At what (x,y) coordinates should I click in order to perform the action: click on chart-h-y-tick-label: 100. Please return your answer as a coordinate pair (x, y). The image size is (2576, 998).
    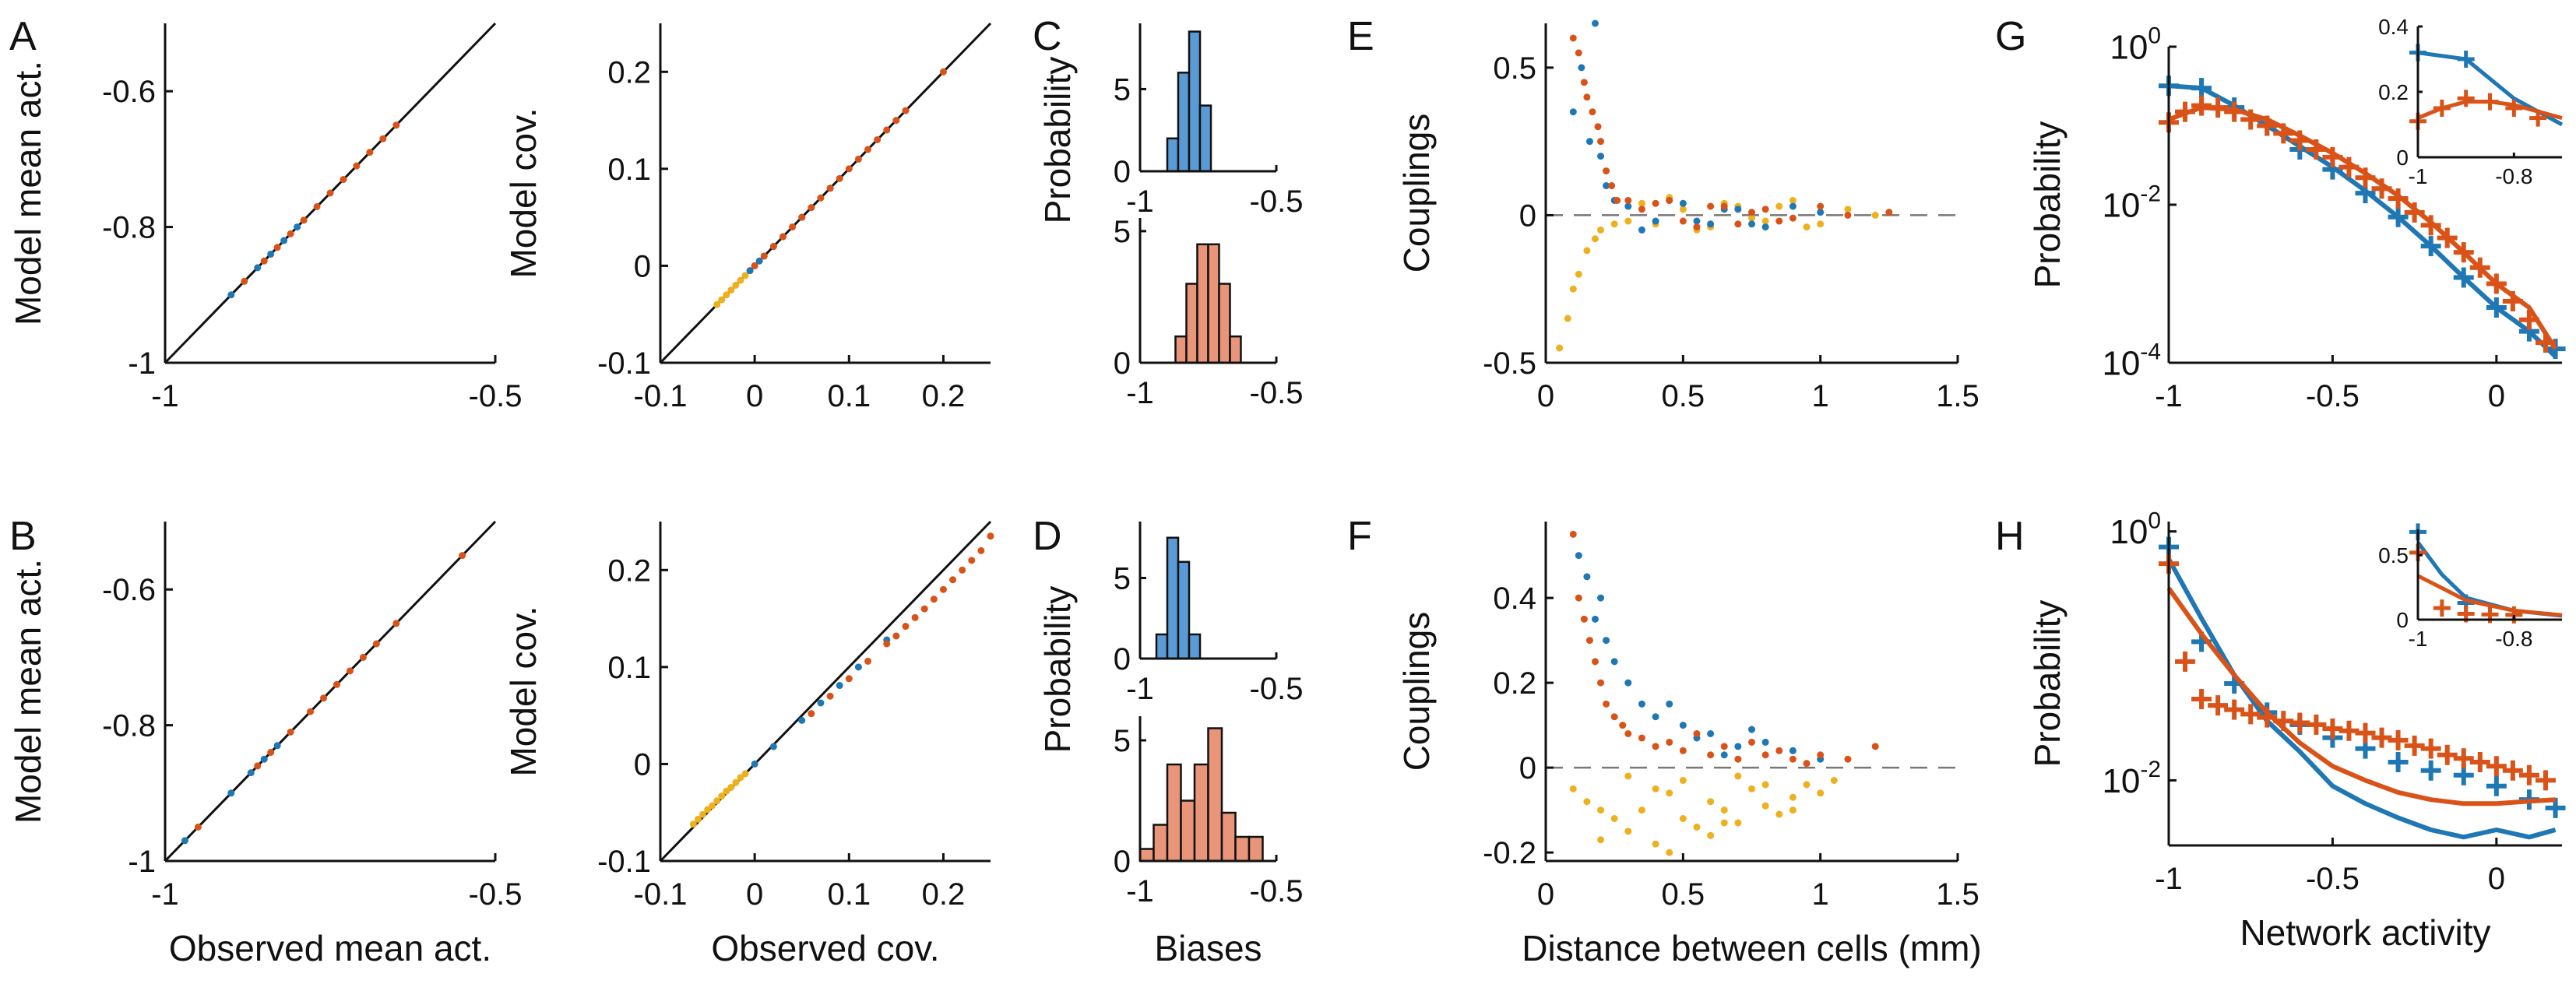
    Looking at the image, I should click on (2135, 529).